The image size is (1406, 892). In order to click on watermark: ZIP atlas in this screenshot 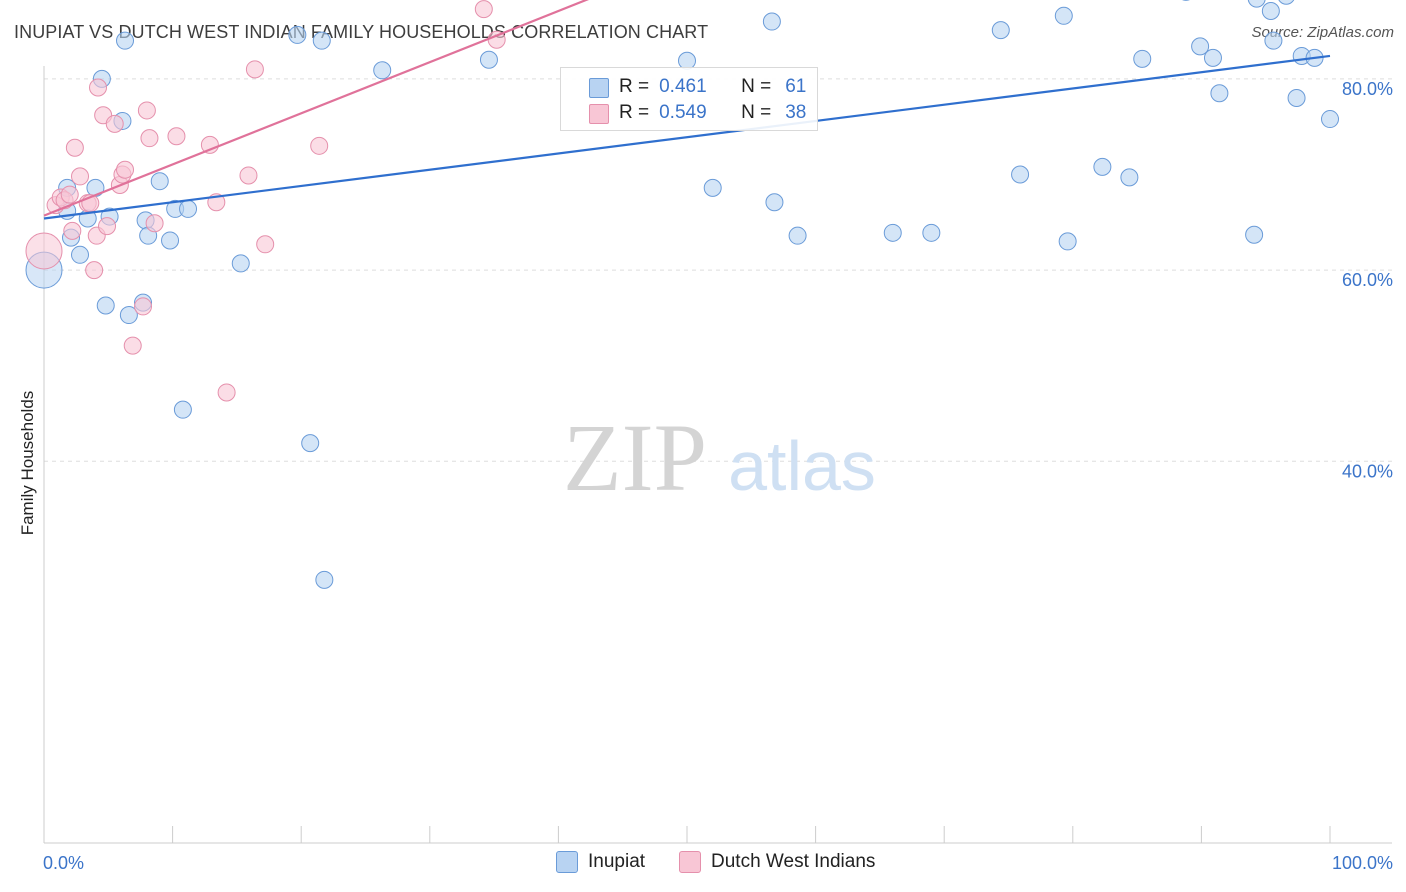, I will do `click(719, 457)`.